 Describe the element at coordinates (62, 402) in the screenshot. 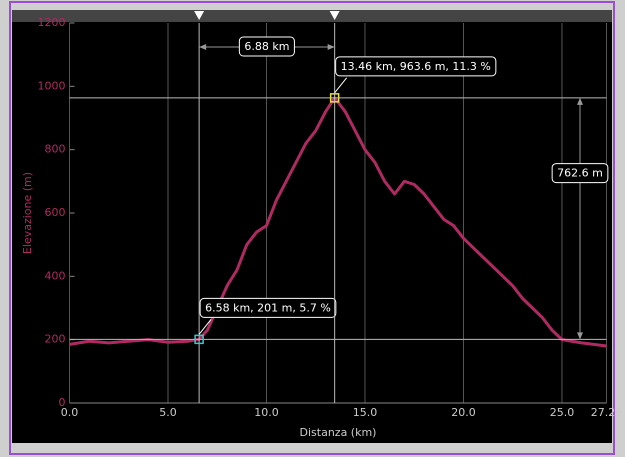

I see `y-tick-label: 0` at that location.